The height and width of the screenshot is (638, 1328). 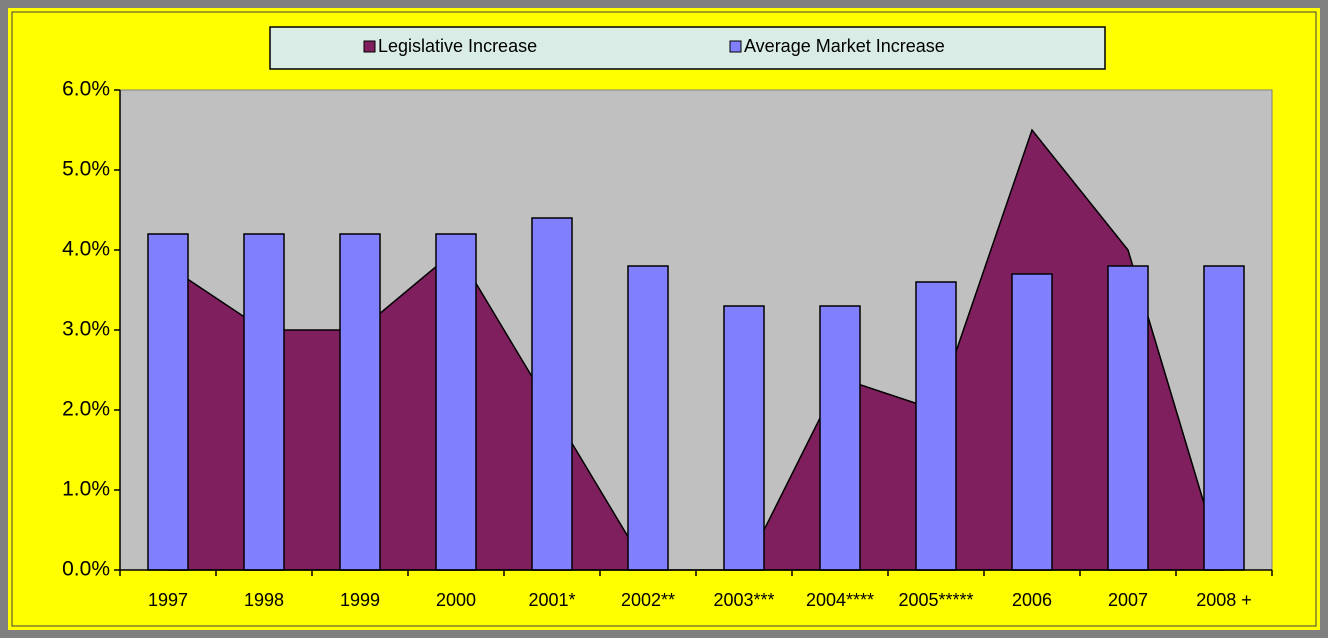 What do you see at coordinates (648, 600) in the screenshot?
I see `x-tick-label: 2002**` at bounding box center [648, 600].